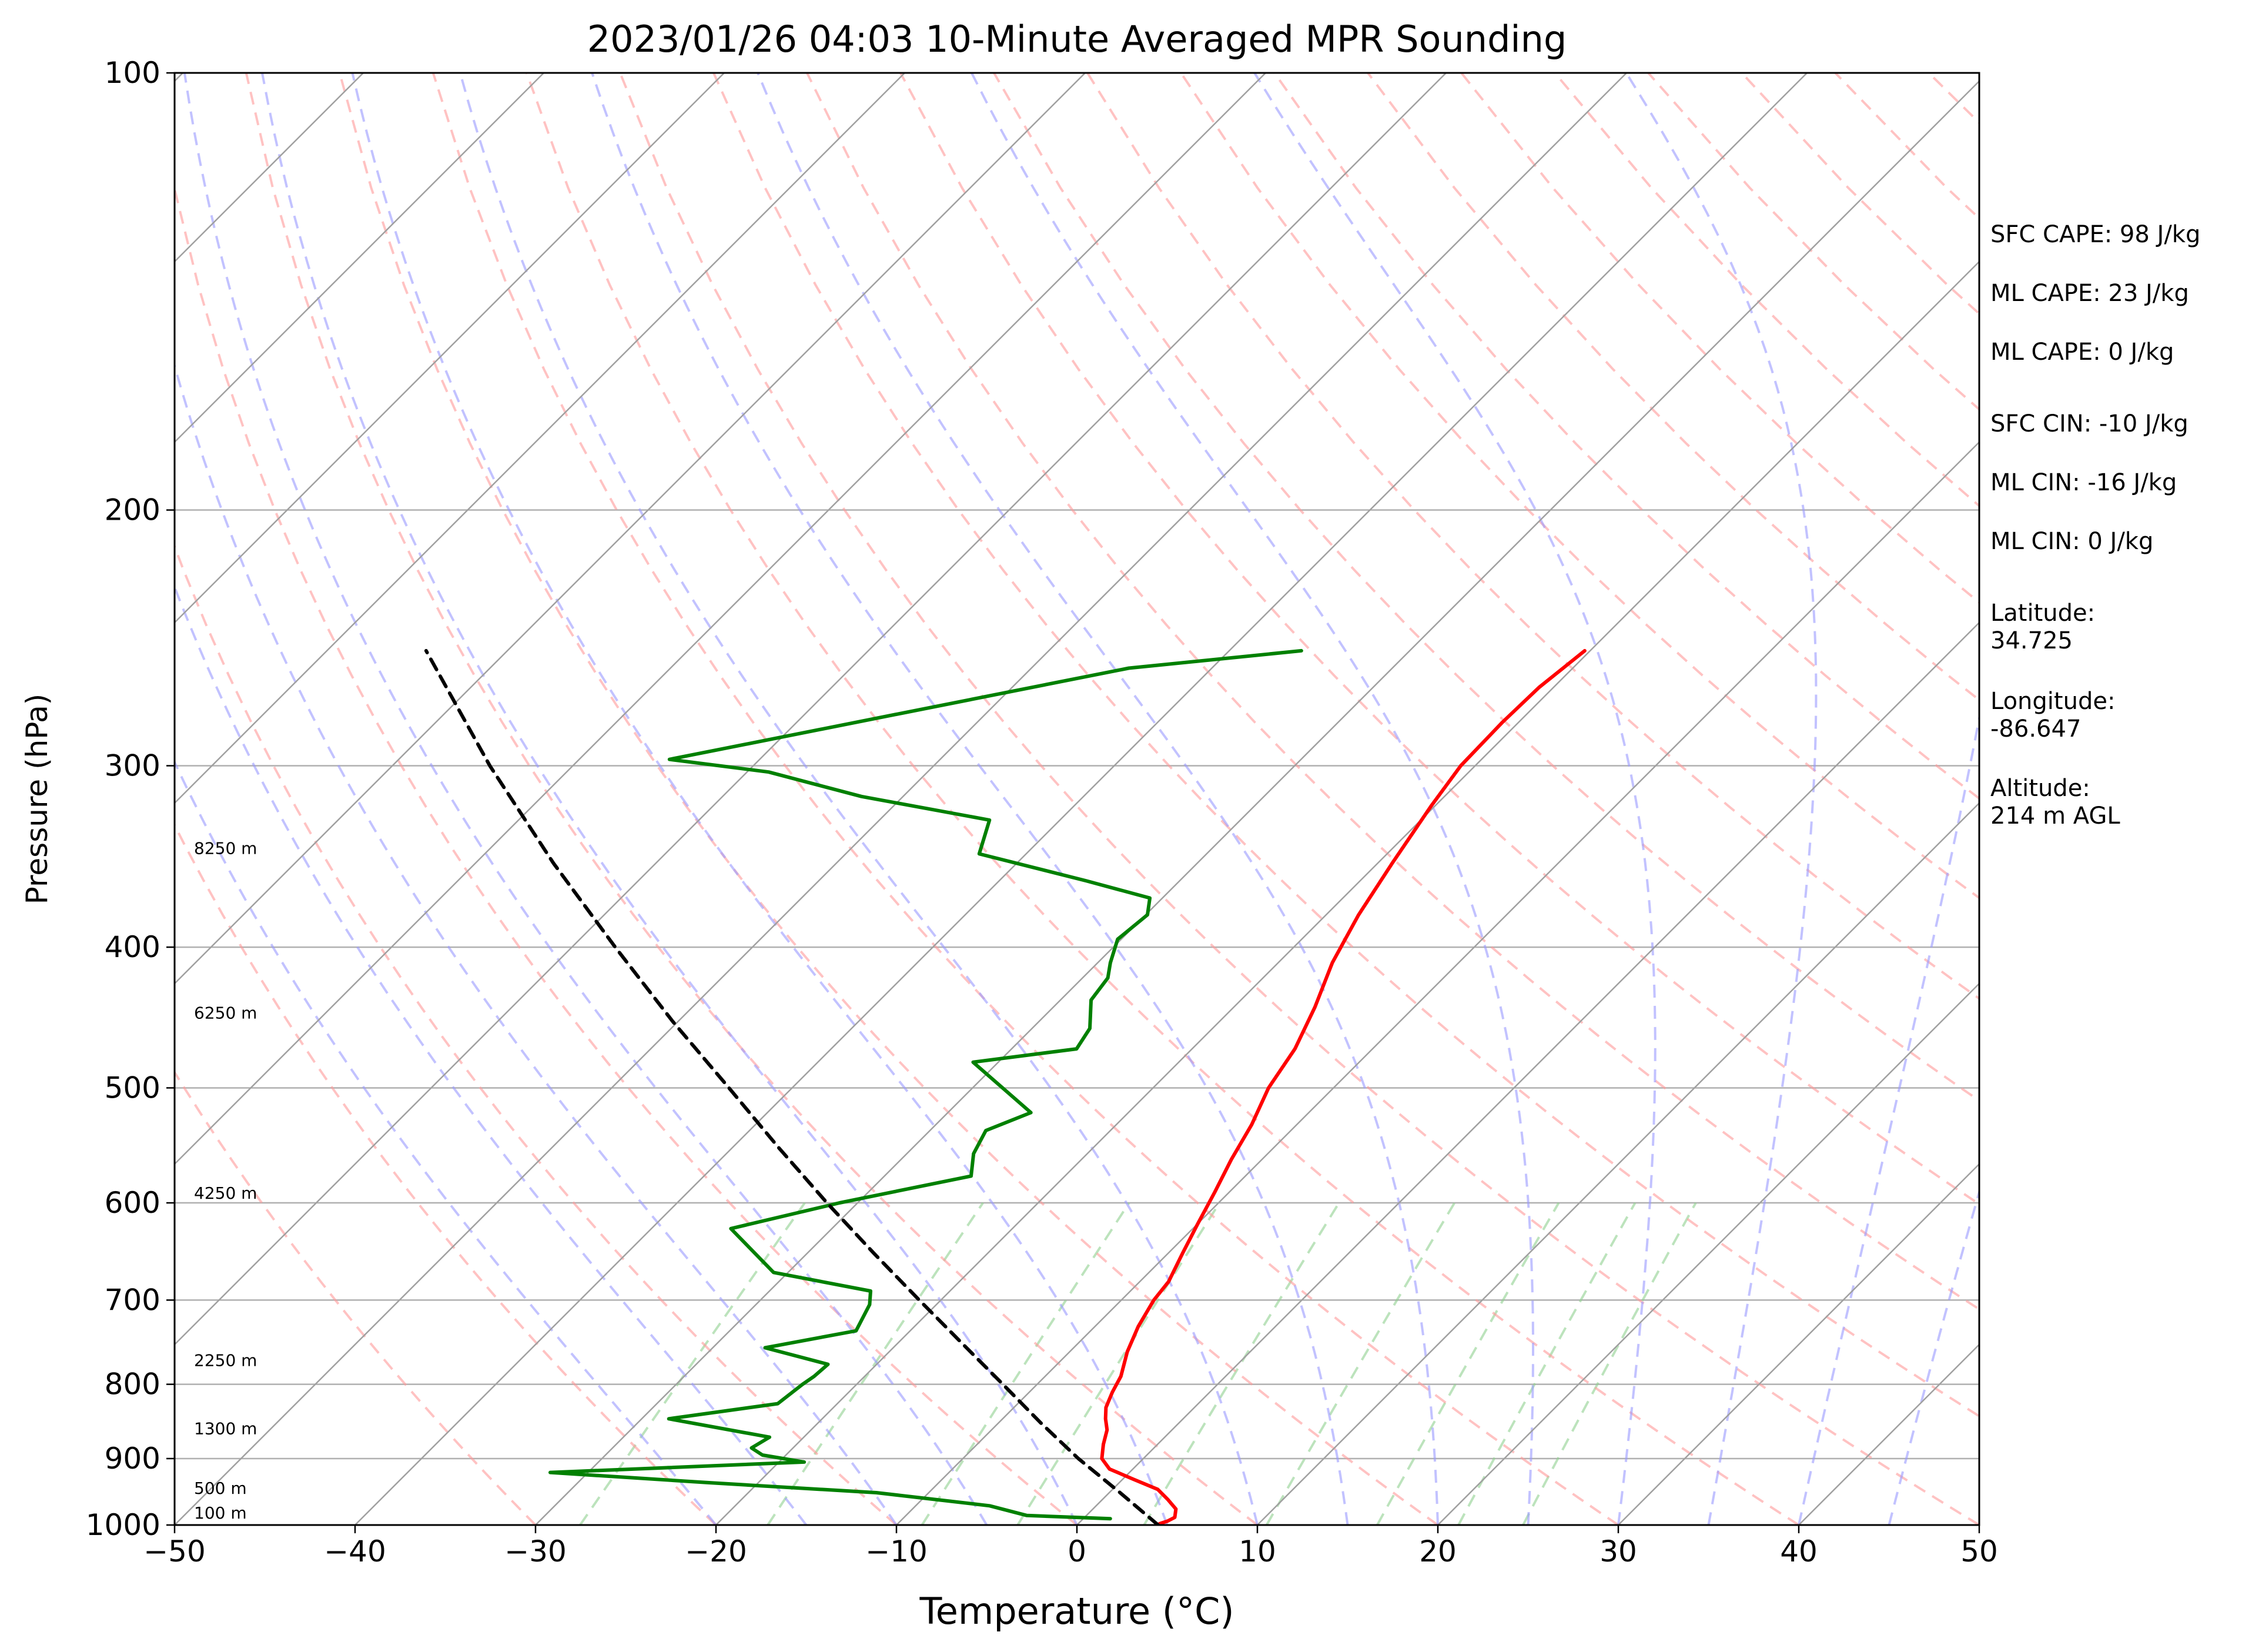 The image size is (2242, 1652). What do you see at coordinates (2082, 353) in the screenshot?
I see `info-text: ML CAPE: 0 J/kg` at bounding box center [2082, 353].